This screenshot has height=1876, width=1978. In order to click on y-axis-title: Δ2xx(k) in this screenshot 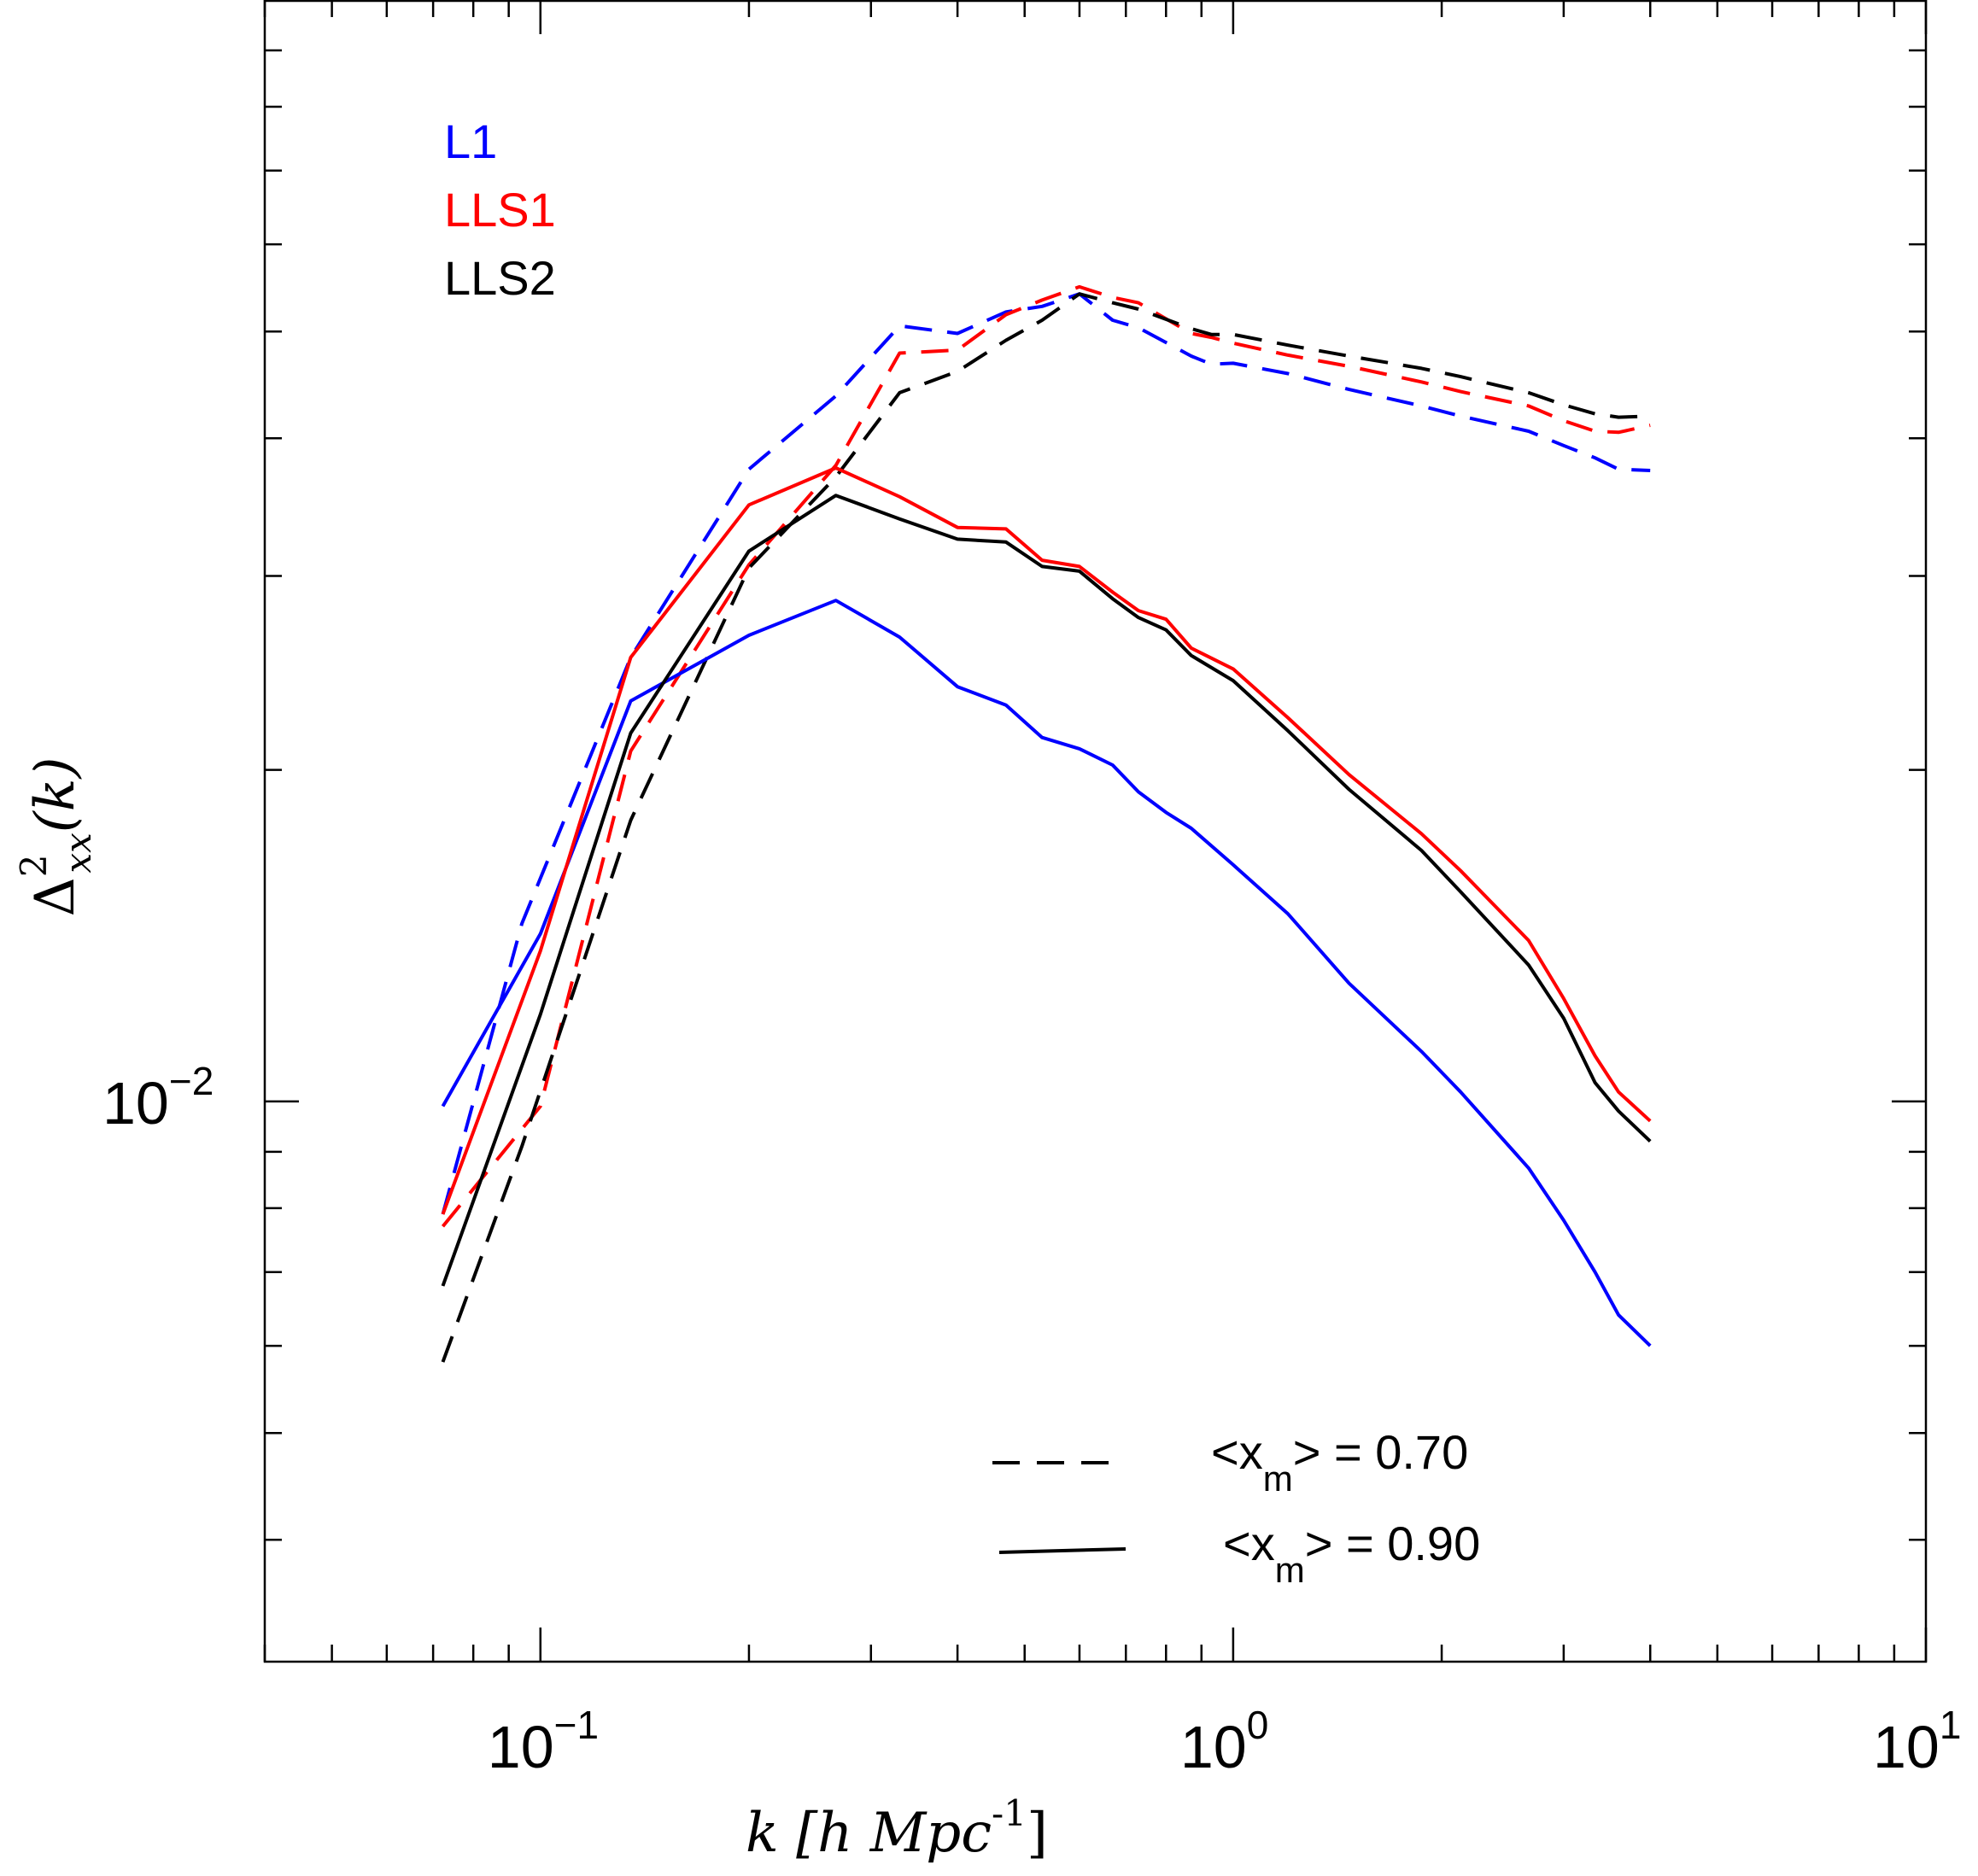, I will do `click(56, 836)`.